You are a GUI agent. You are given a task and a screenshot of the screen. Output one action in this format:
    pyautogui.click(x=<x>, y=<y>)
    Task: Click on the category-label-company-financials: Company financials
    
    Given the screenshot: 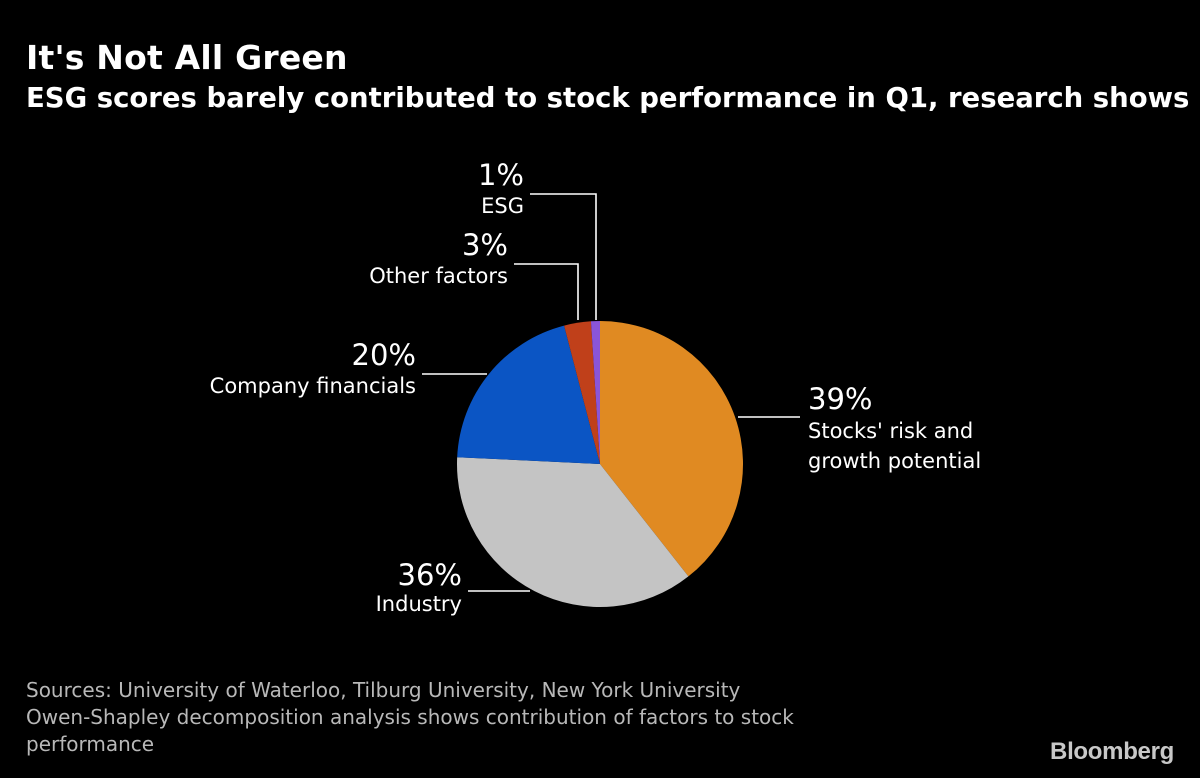 What is the action you would take?
    pyautogui.click(x=313, y=386)
    